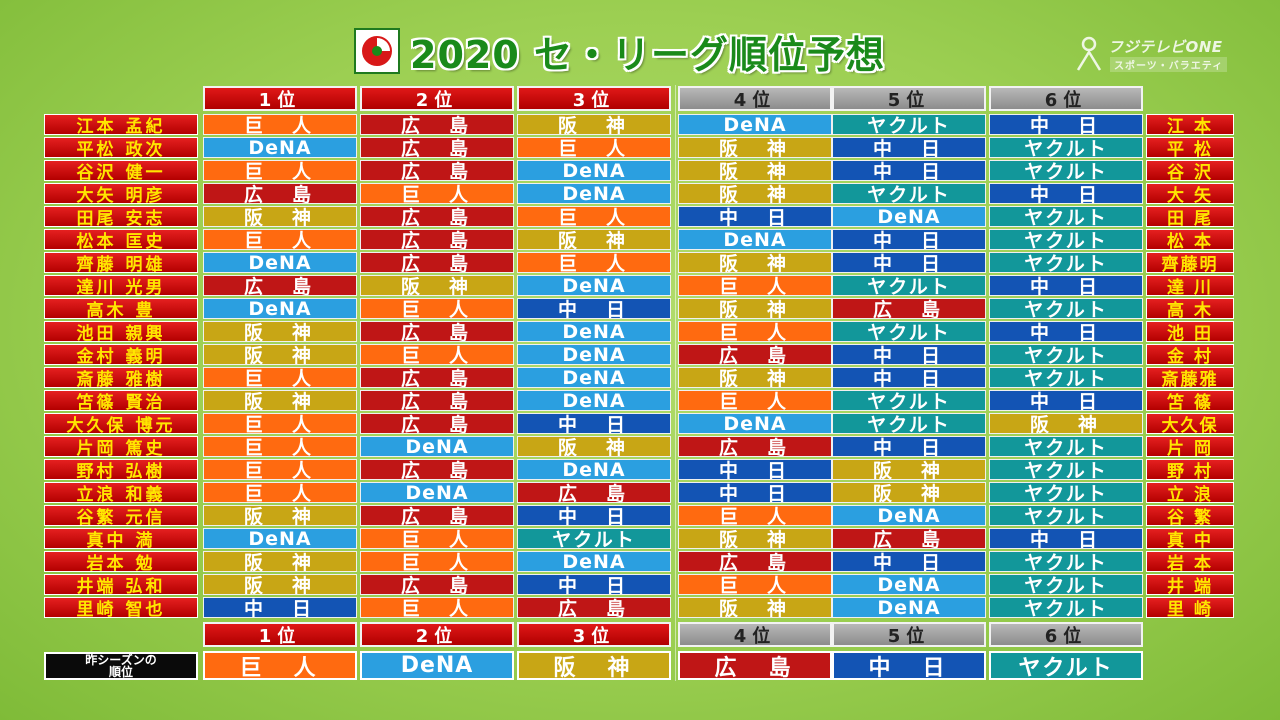 Image resolution: width=1280 pixels, height=720 pixels. What do you see at coordinates (1159, 55) in the screenshot?
I see `channel-watermark: フジテレビONE スポーツ・バラエティ` at bounding box center [1159, 55].